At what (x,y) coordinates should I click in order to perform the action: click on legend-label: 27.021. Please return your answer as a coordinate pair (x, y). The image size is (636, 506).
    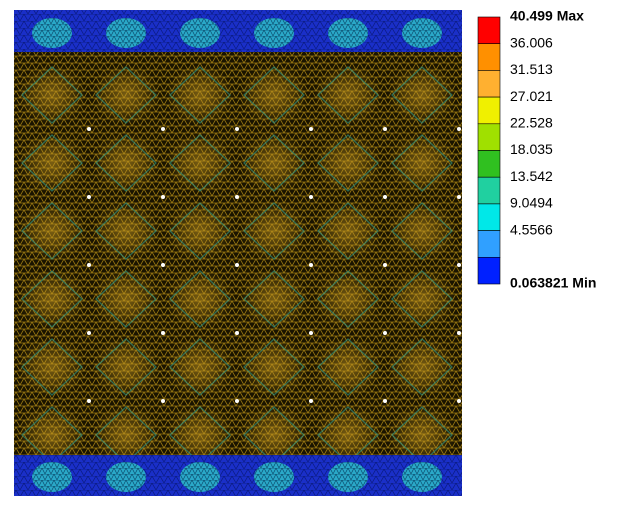
    Looking at the image, I should click on (531, 96).